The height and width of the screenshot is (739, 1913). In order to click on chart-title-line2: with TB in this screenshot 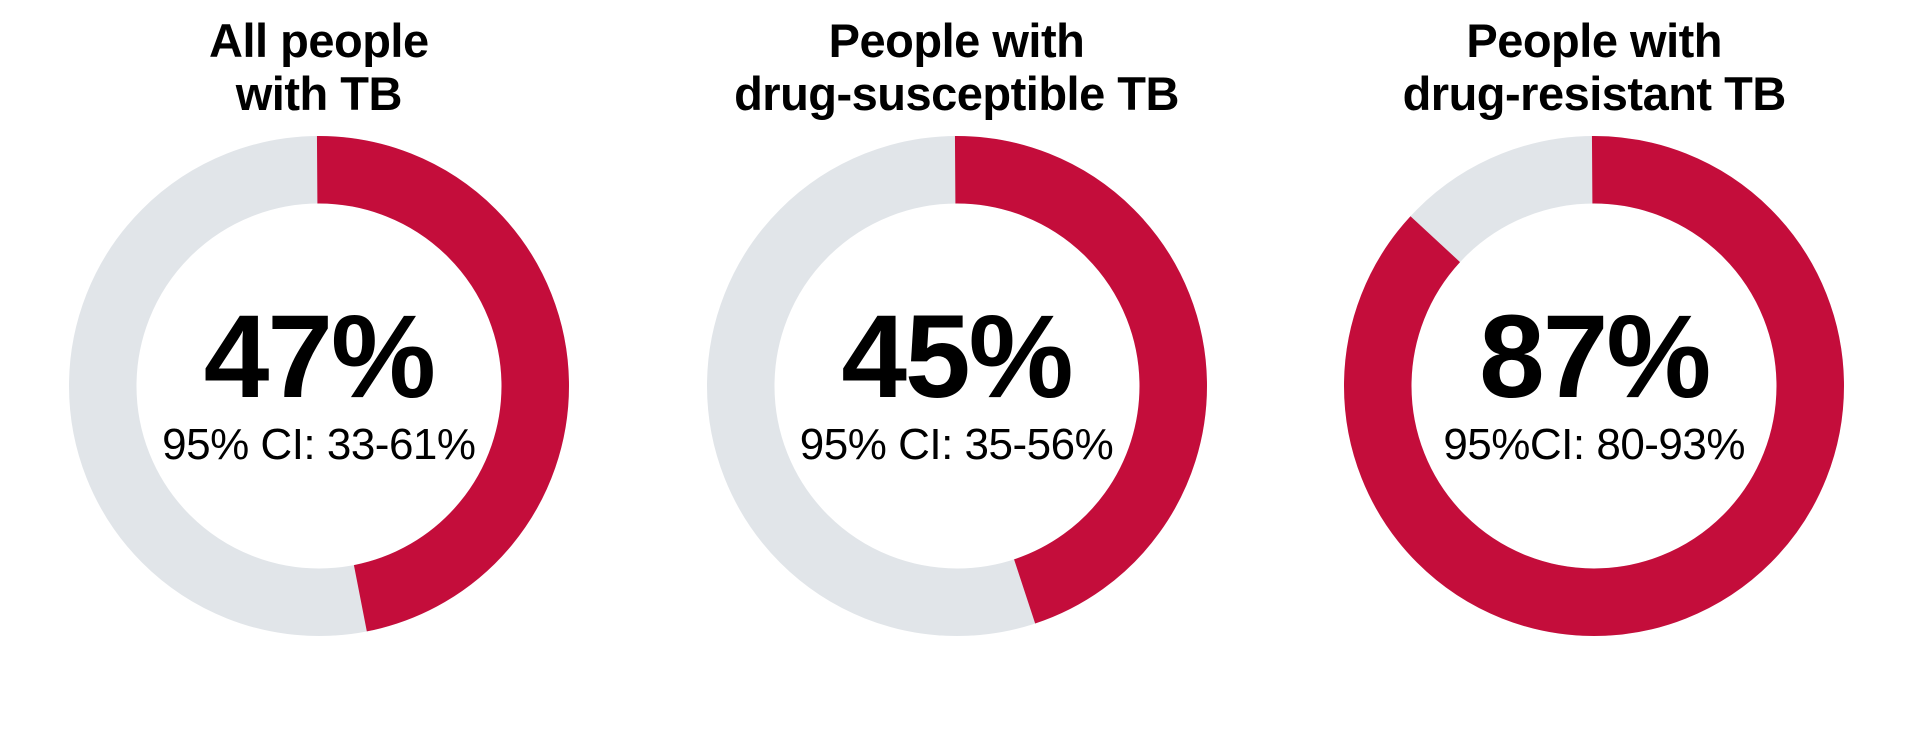, I will do `click(319, 94)`.